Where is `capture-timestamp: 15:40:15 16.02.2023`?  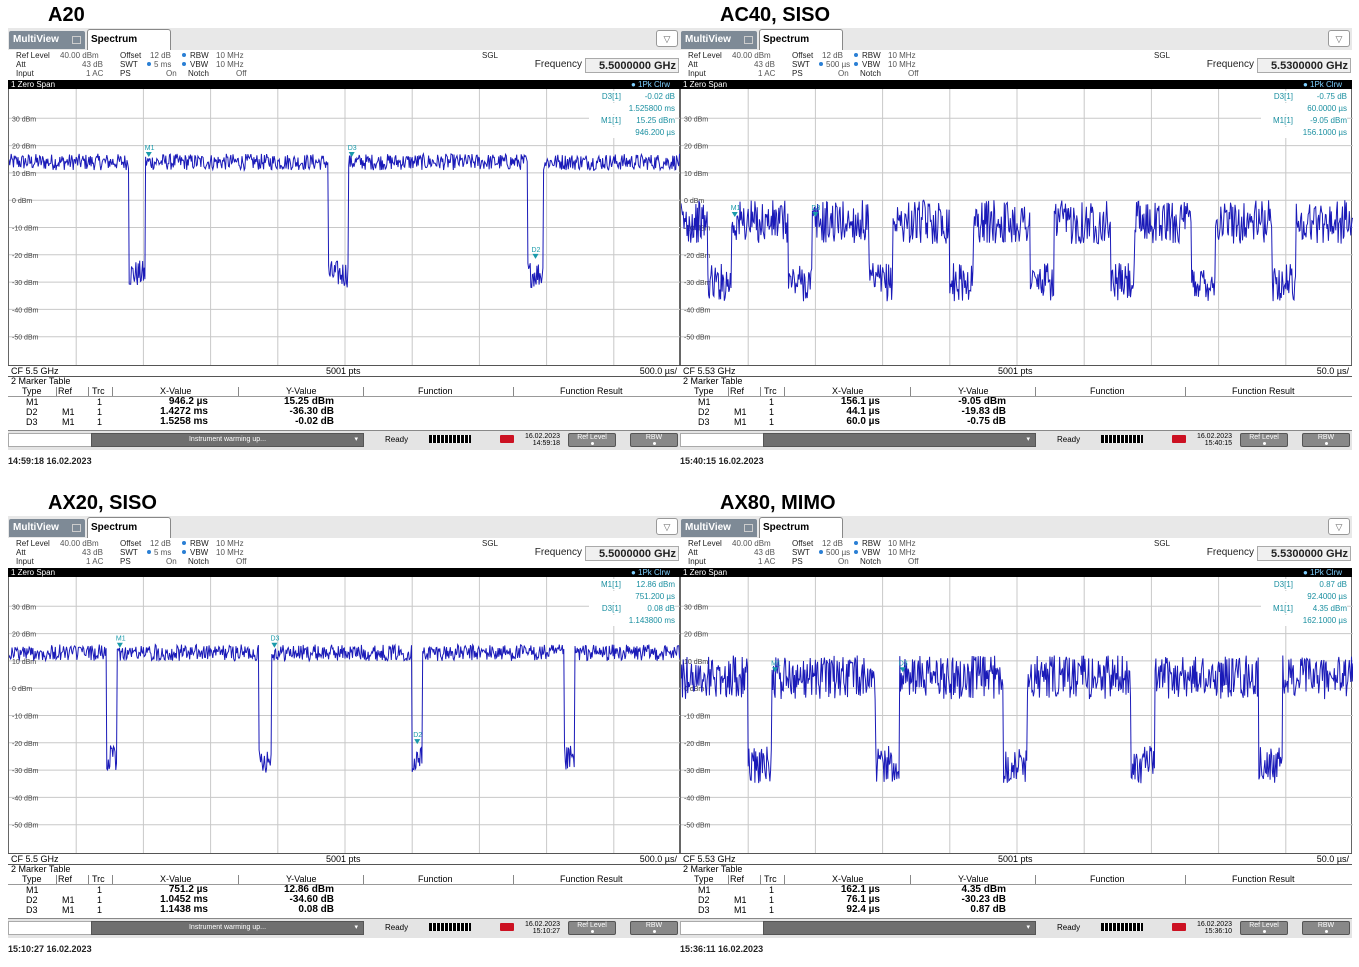
capture-timestamp: 15:40:15 16.02.2023 is located at coordinates (722, 461).